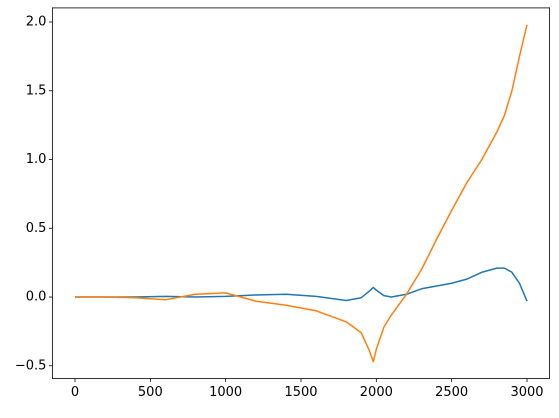 The height and width of the screenshot is (418, 559). I want to click on y-tick-label: 0.5, so click(36, 228).